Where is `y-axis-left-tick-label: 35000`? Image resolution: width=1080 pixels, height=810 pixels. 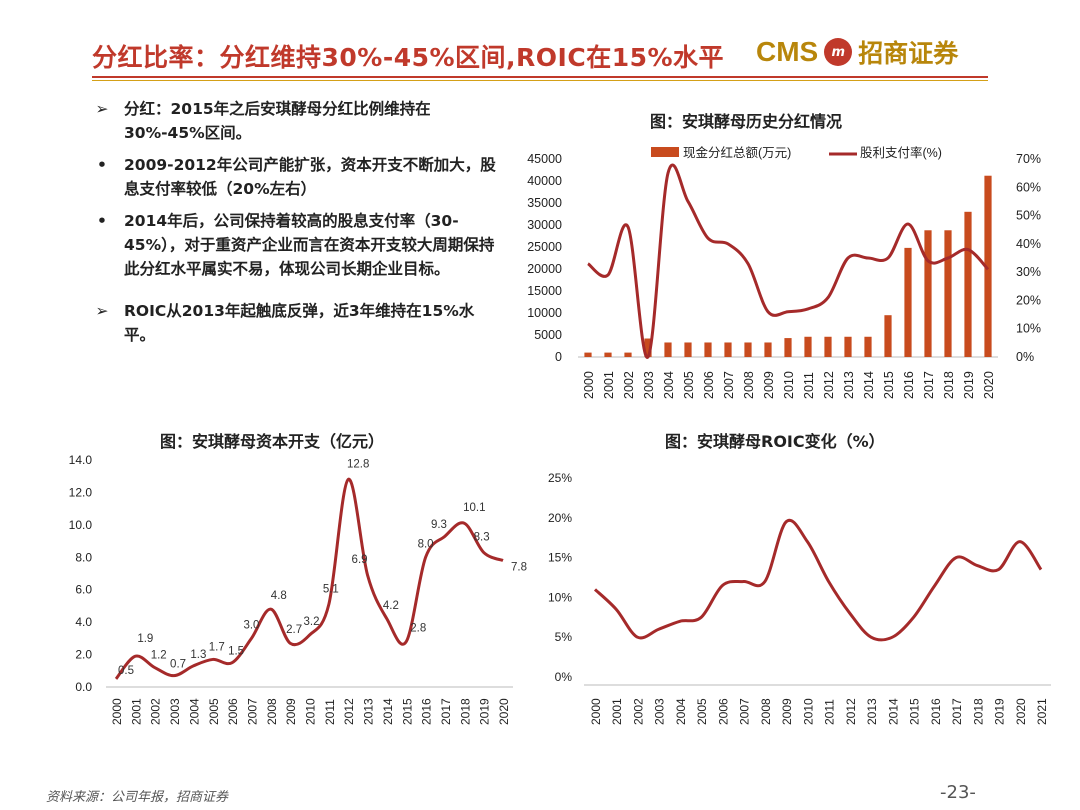
y-axis-left-tick-label: 35000 is located at coordinates (544, 203).